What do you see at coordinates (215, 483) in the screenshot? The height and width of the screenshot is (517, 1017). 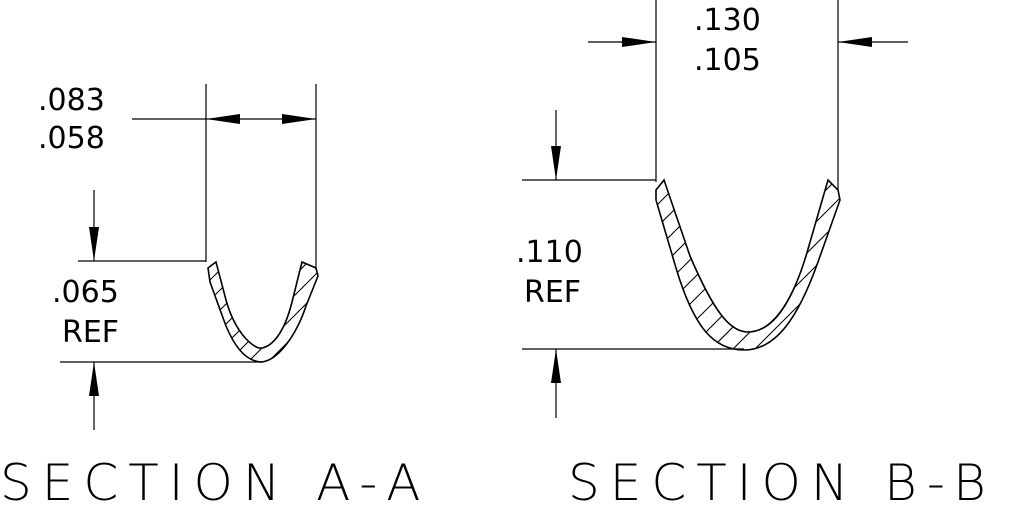 I see `section-a-title: SECTION A-A` at bounding box center [215, 483].